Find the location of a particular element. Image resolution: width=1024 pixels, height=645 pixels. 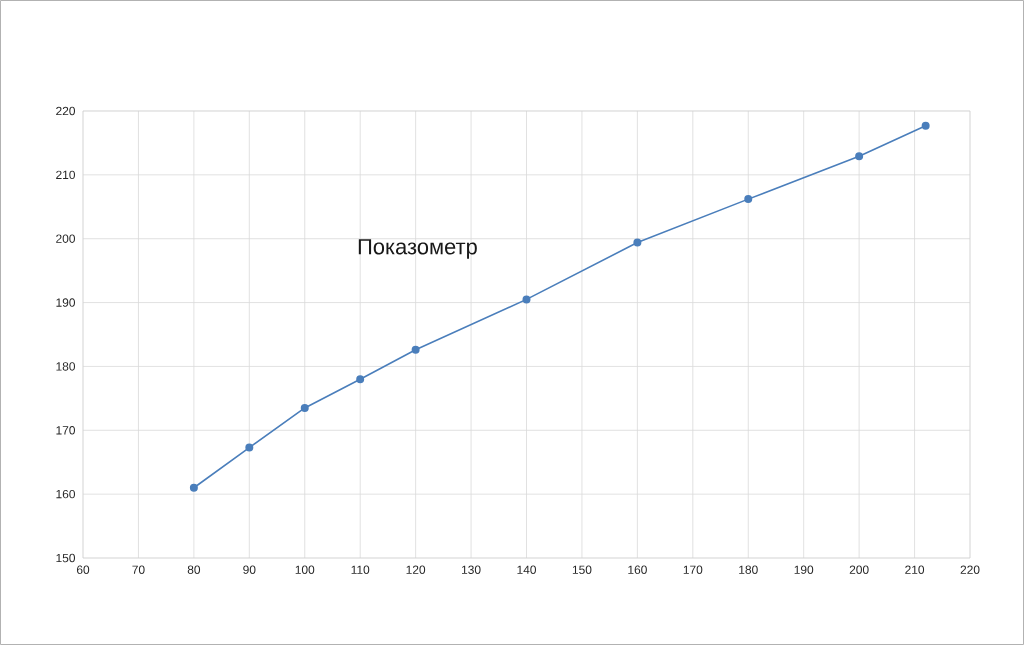

x-tick-label: 160 is located at coordinates (637, 569).